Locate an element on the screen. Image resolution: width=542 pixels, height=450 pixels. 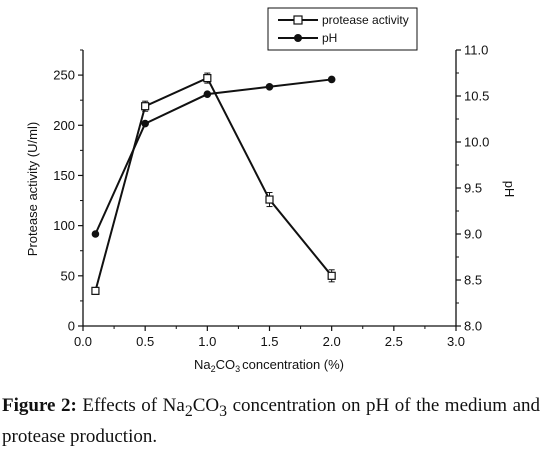
y2-tick-label: 8.5 is located at coordinates (473, 280).